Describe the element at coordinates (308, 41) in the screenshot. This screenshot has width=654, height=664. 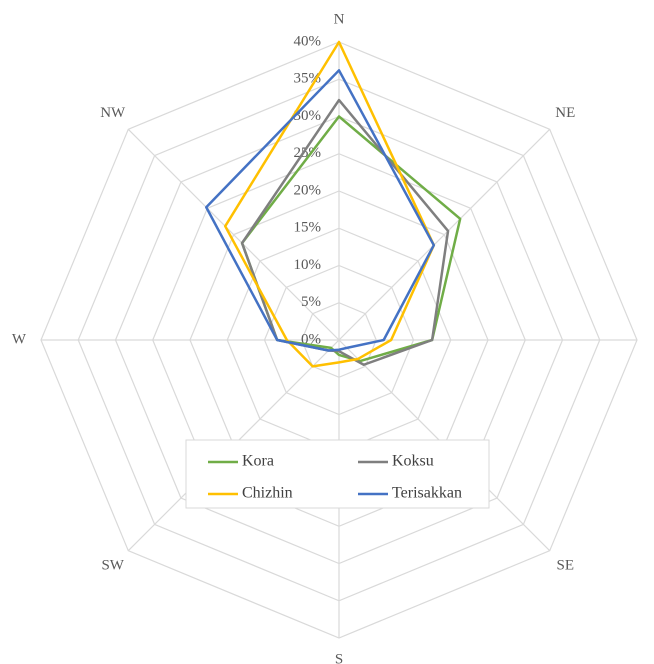
I see `y-tick-label: 40%` at that location.